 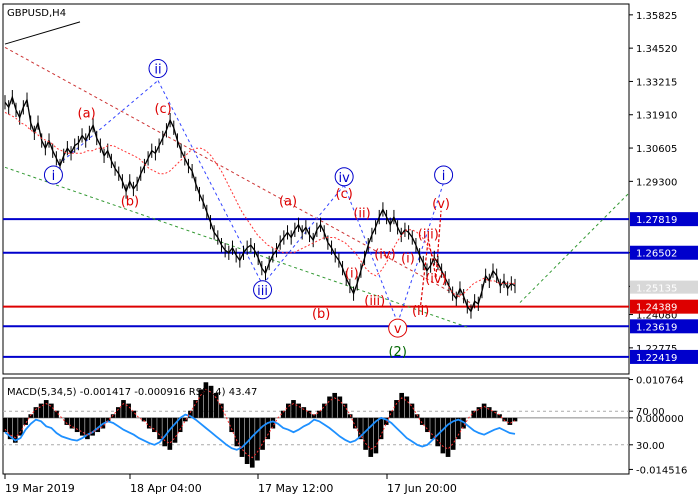 What do you see at coordinates (656, 289) in the screenshot?
I see `current-price-label: 1.25135` at bounding box center [656, 289].